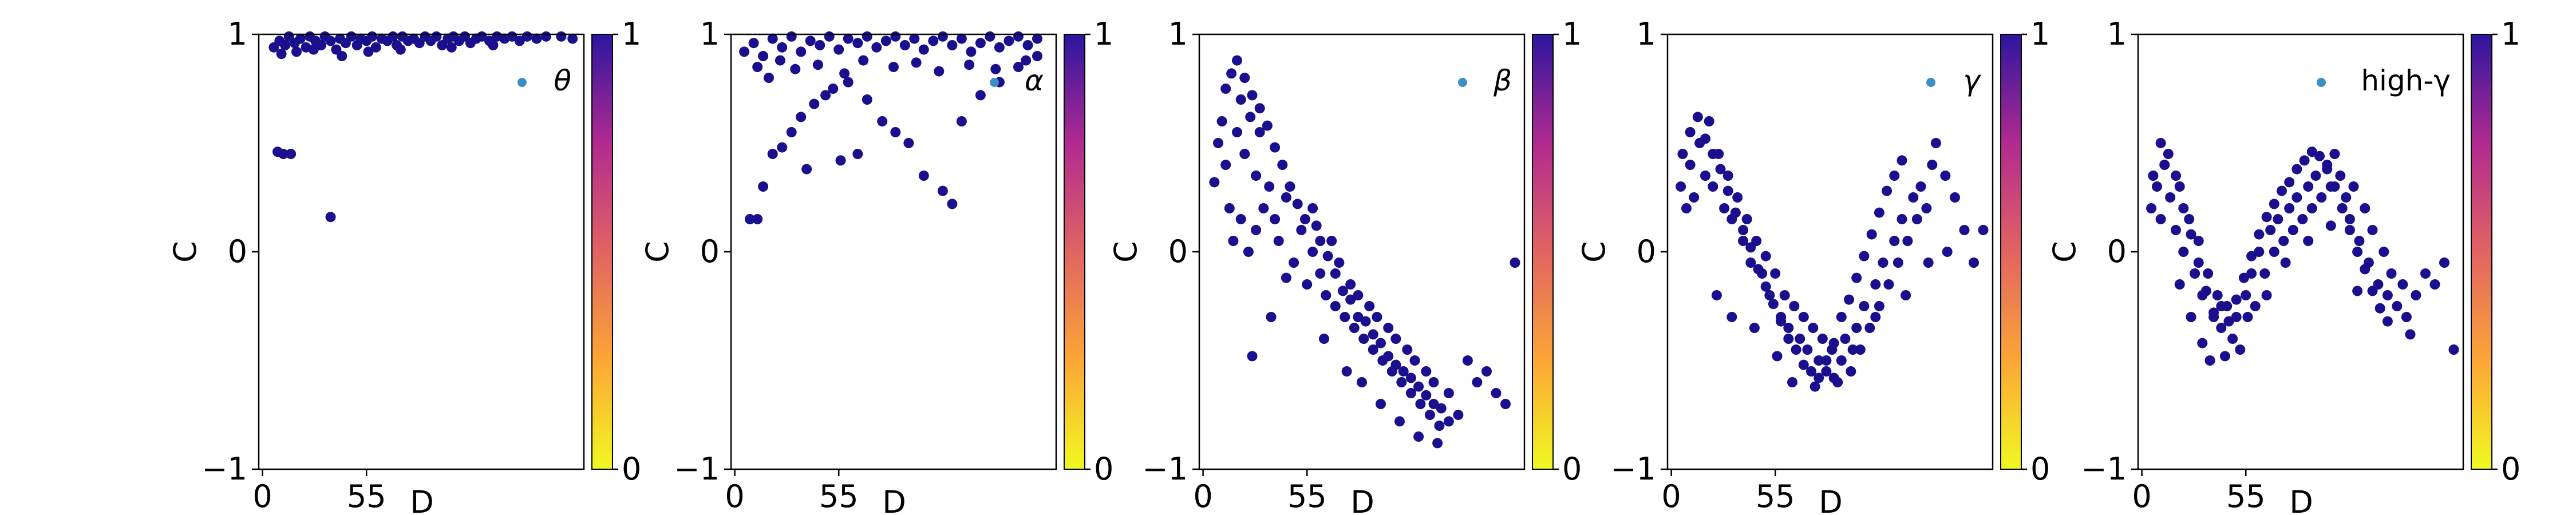 This screenshot has width=2576, height=515. I want to click on y-tick-label: 0, so click(1178, 251).